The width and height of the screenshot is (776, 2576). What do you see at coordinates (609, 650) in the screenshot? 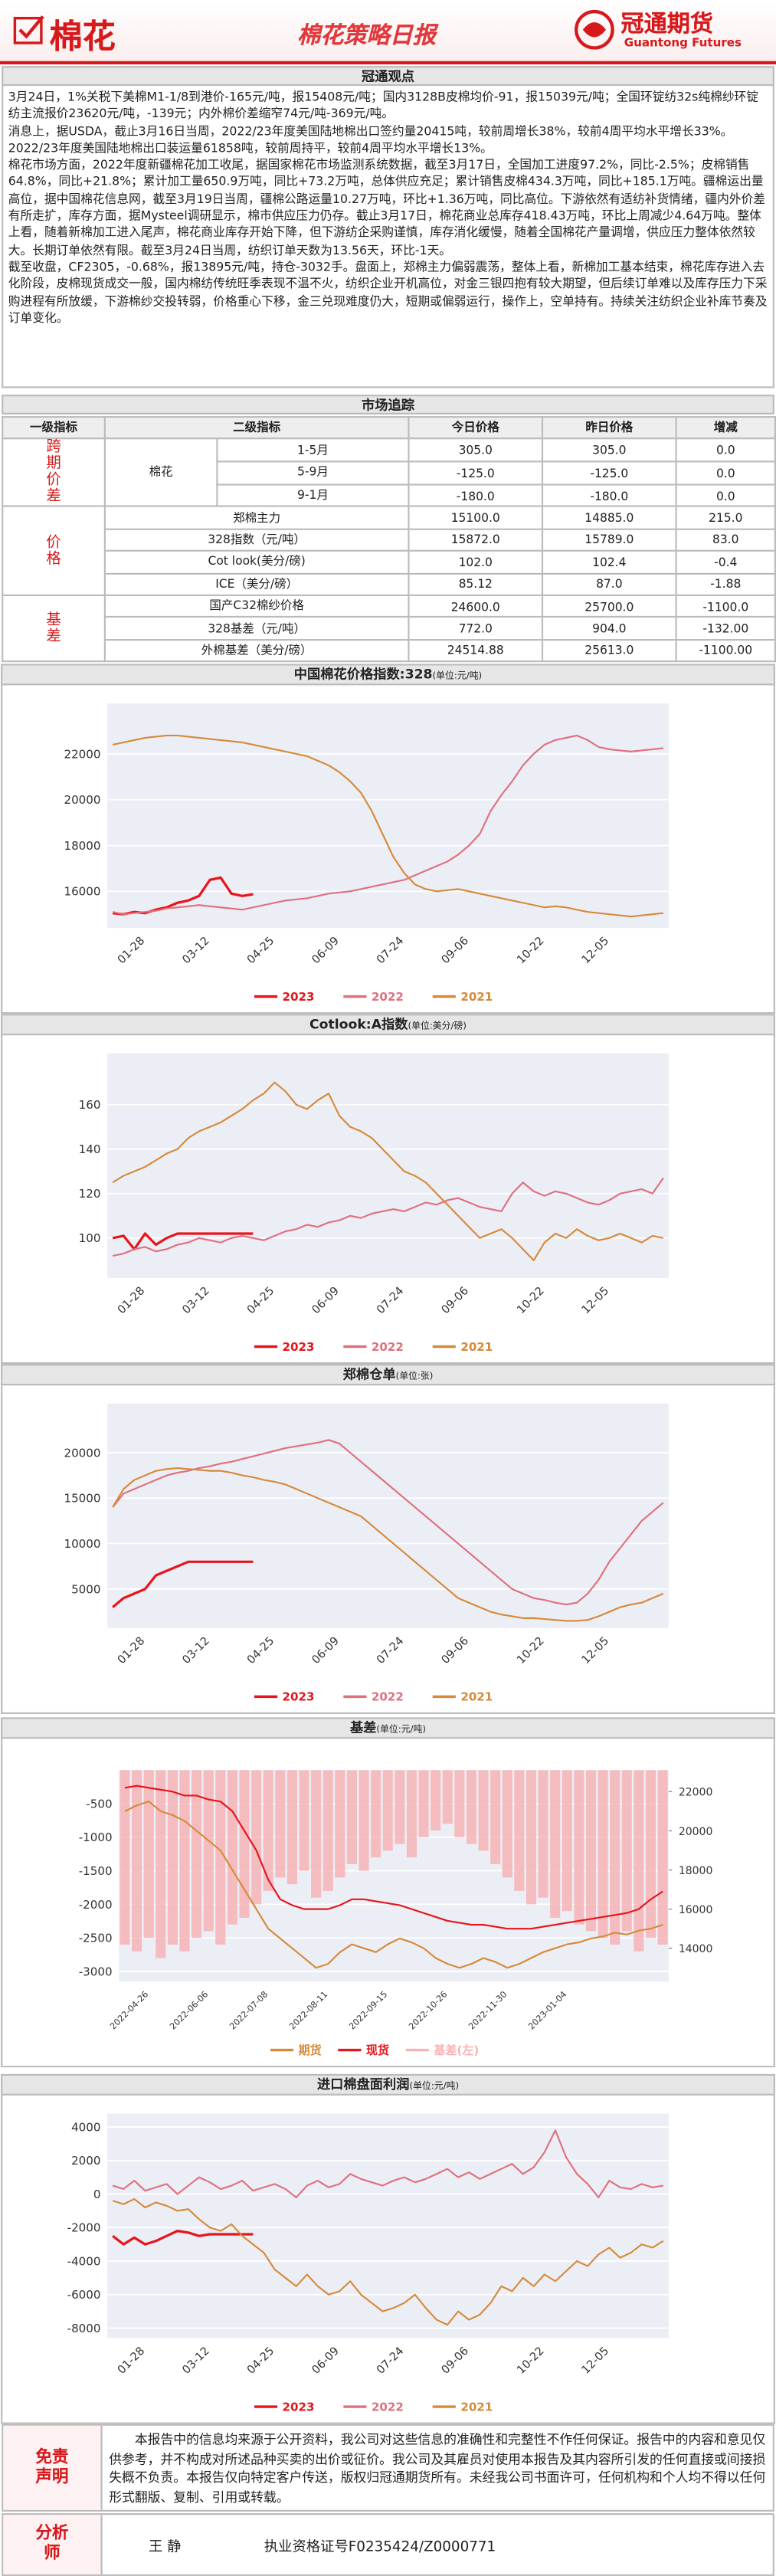
I see `value-cell: 25613.0` at bounding box center [609, 650].